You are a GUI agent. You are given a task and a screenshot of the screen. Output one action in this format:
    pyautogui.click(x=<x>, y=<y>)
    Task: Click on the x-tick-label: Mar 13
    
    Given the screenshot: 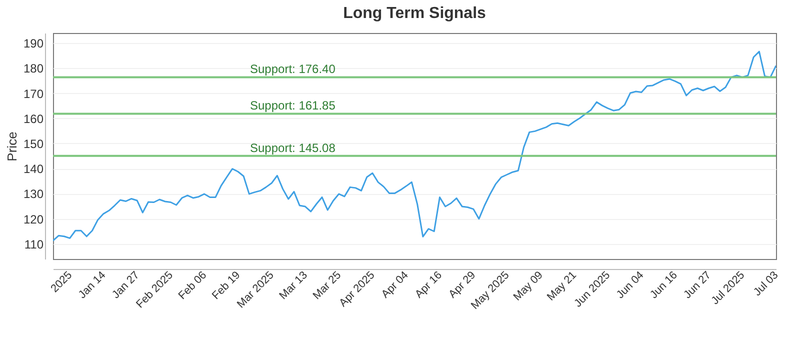 What is the action you would take?
    pyautogui.click(x=293, y=285)
    